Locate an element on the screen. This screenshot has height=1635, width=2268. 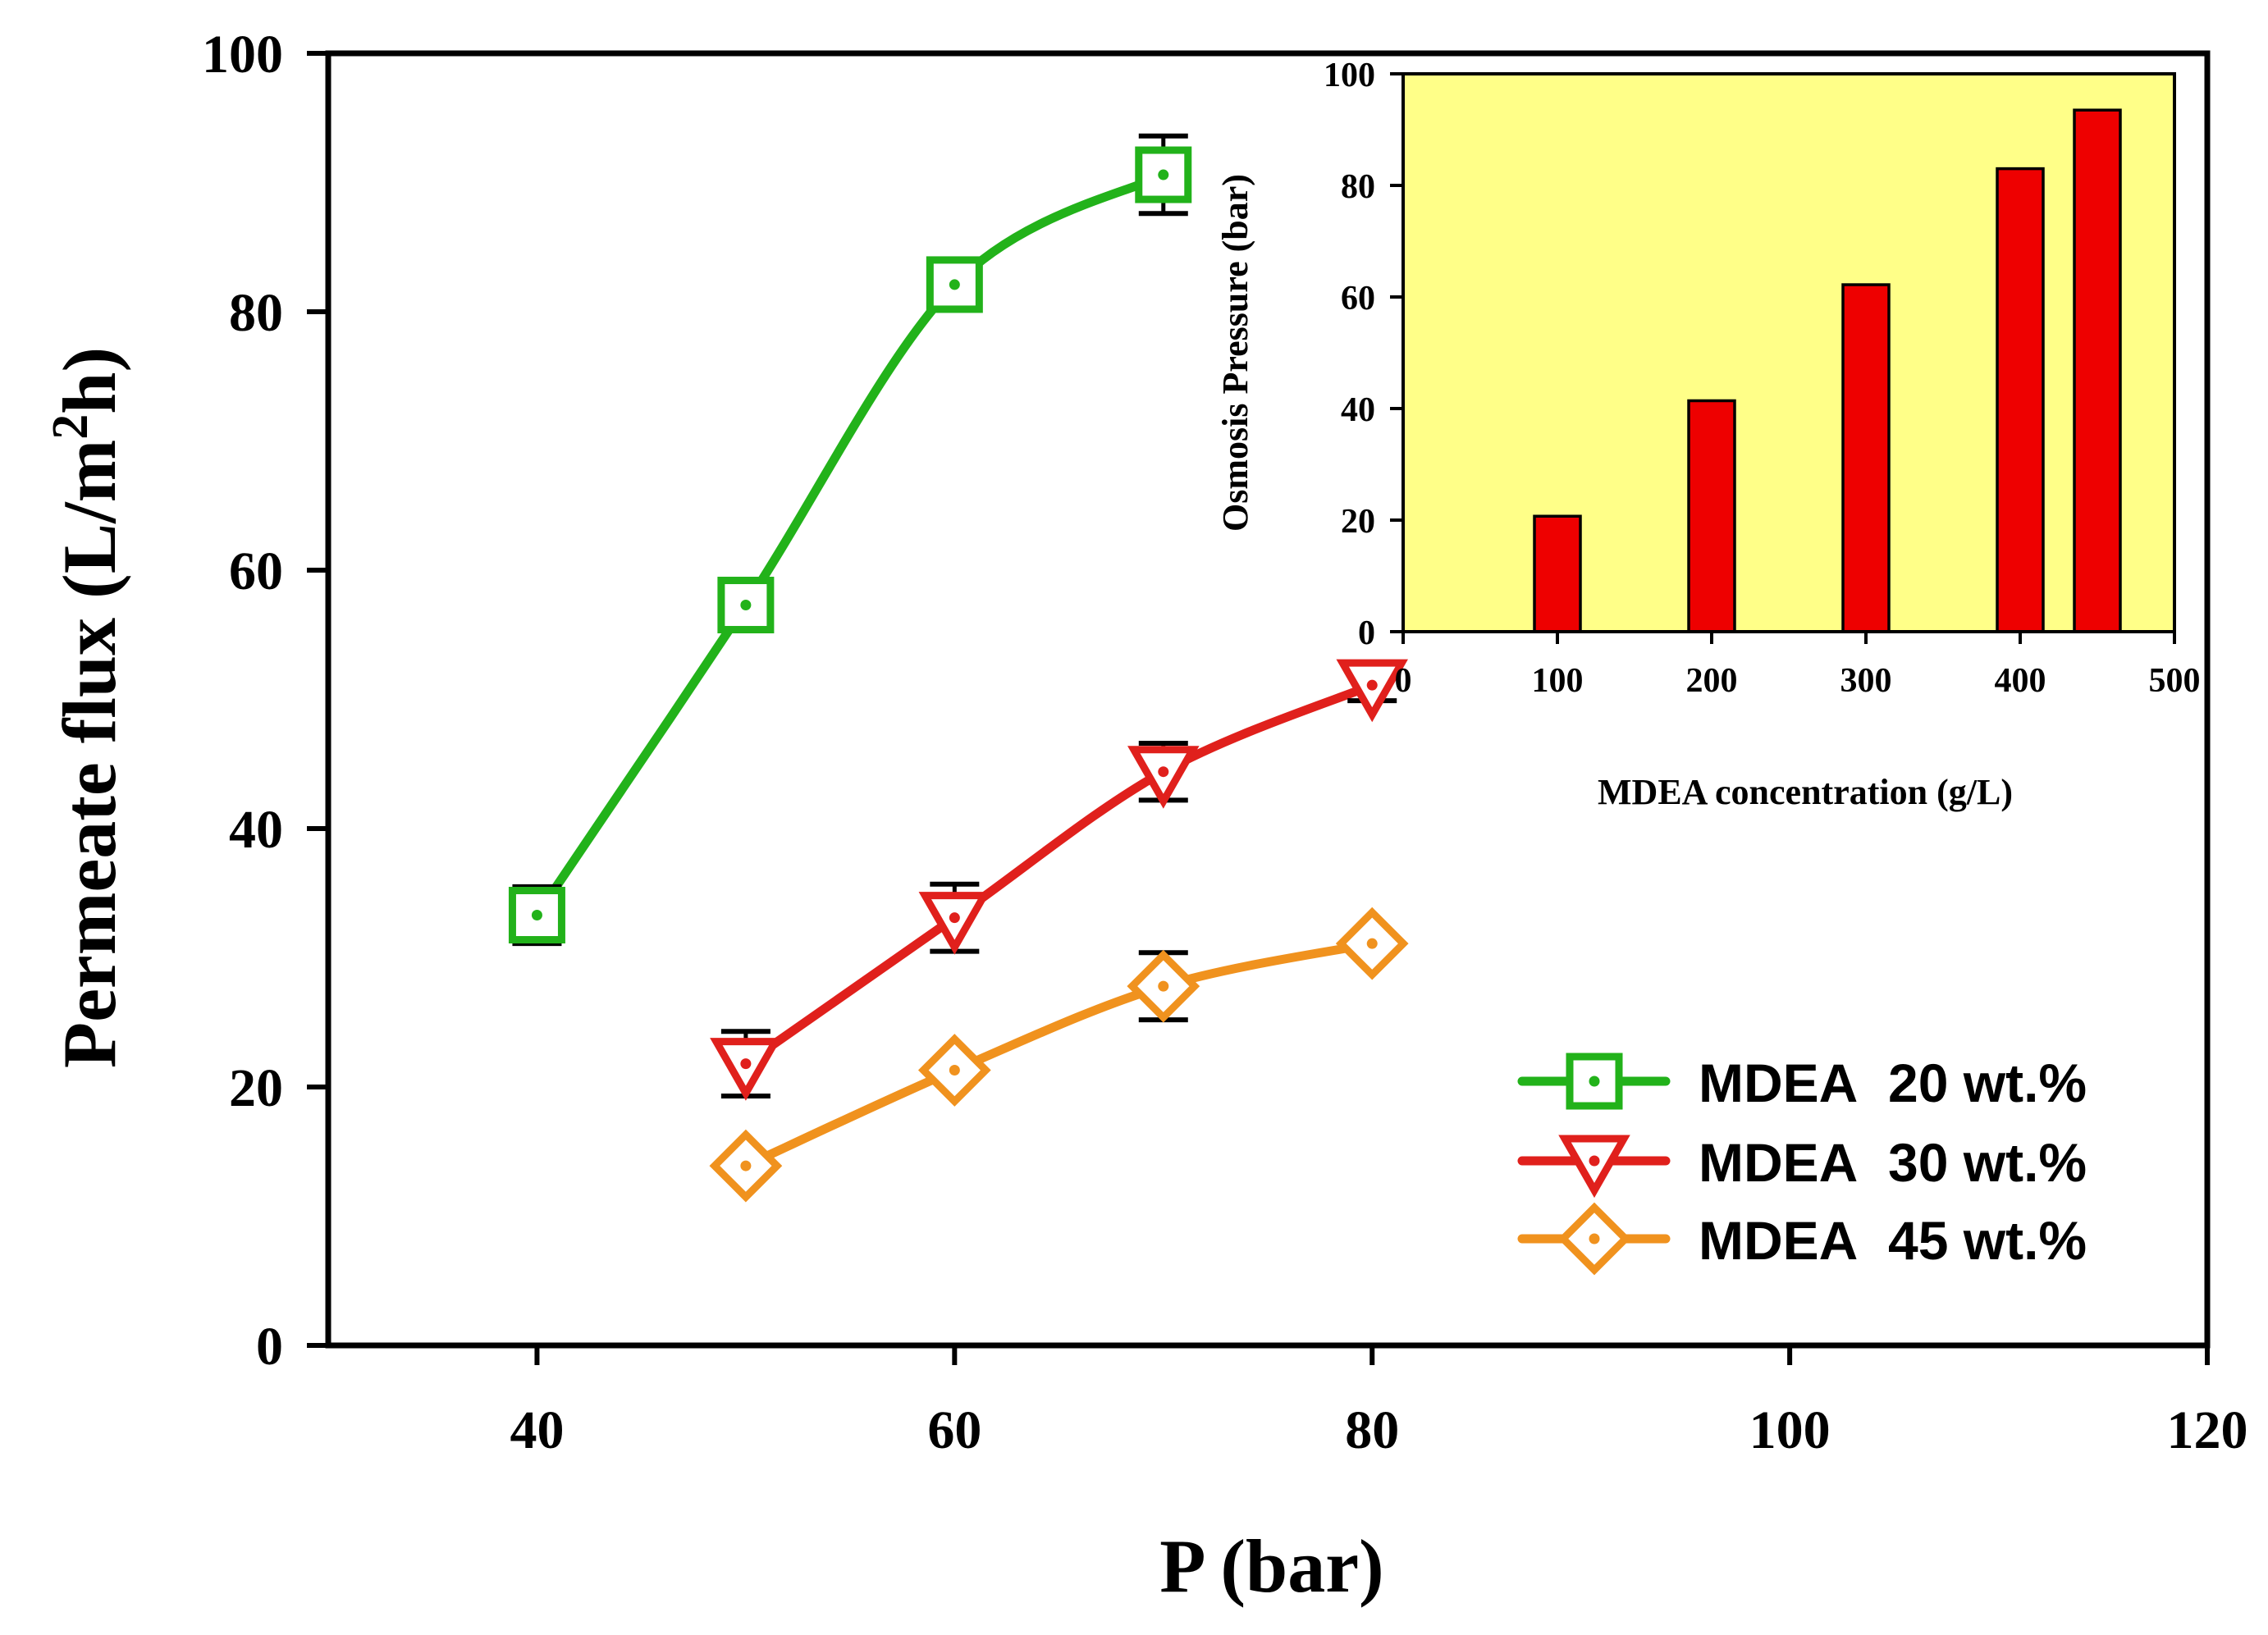
y-tick-label: 100 is located at coordinates (242, 54).